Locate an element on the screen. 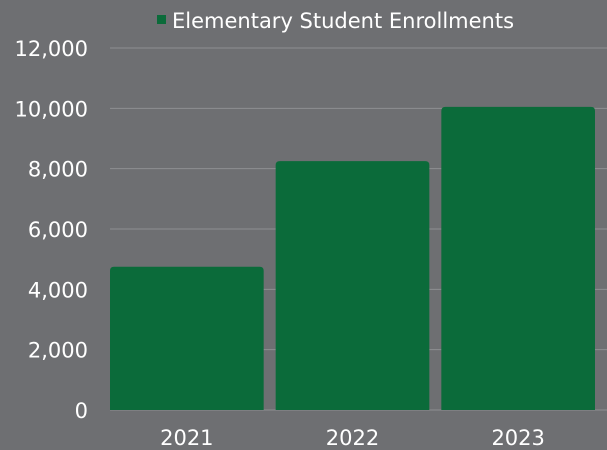 The image size is (607, 450). x-tick-label: 2023 is located at coordinates (517, 438).